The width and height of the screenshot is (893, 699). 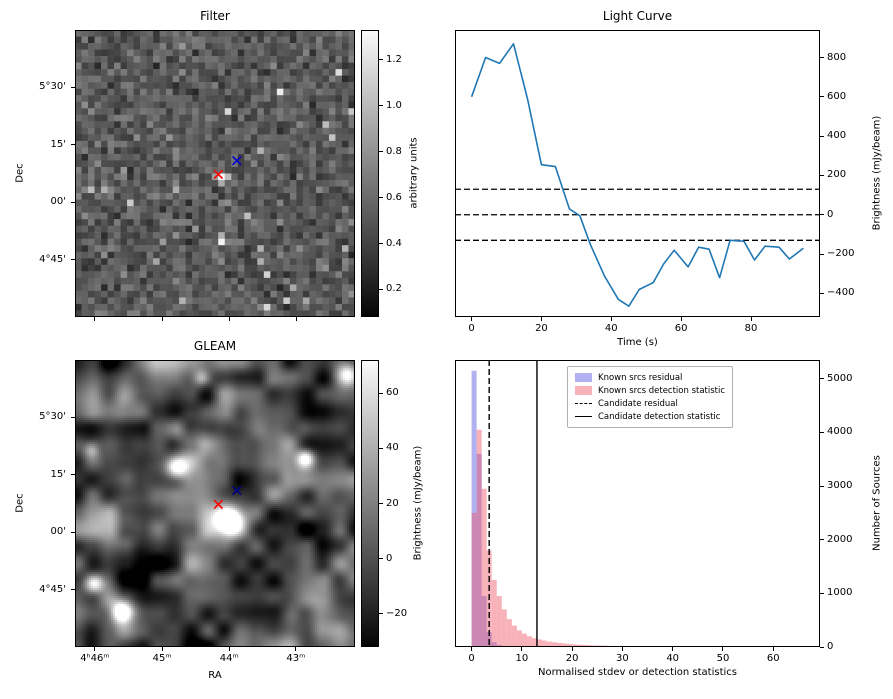 I want to click on legend-entry-candidate-detstat: Candidate detection statistic, so click(x=650, y=416).